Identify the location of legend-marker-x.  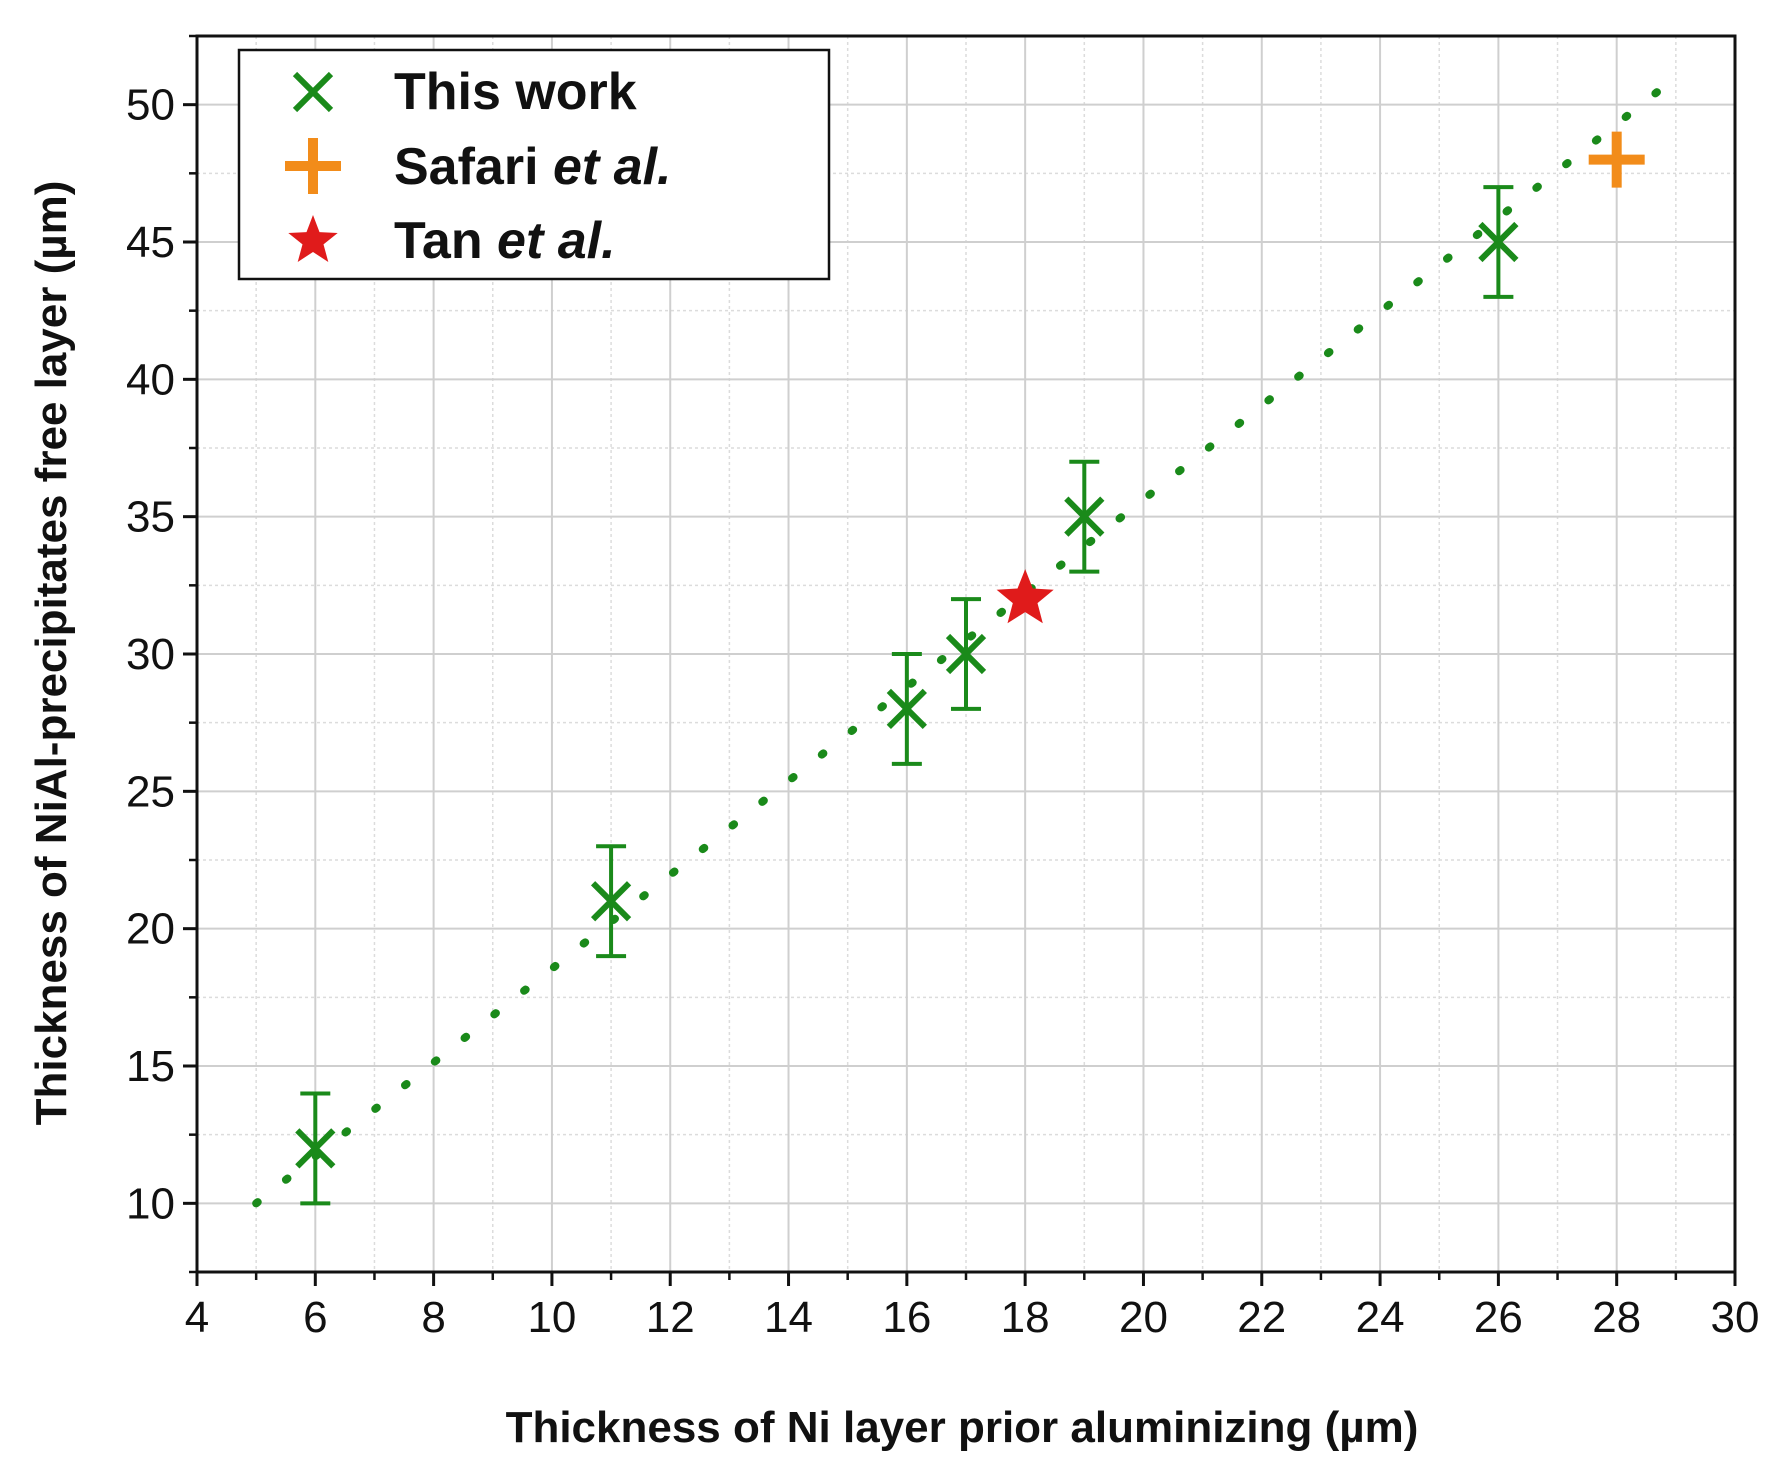
(313, 92).